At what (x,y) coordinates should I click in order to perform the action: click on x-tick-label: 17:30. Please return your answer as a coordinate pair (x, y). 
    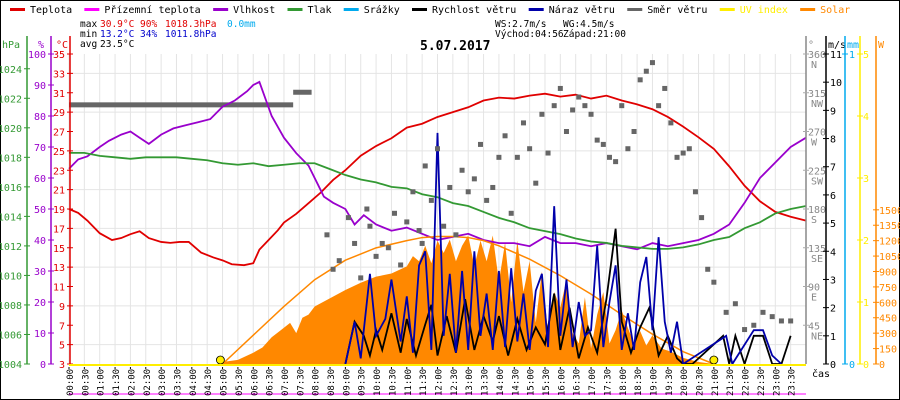
    Looking at the image, I should click on (608, 382).